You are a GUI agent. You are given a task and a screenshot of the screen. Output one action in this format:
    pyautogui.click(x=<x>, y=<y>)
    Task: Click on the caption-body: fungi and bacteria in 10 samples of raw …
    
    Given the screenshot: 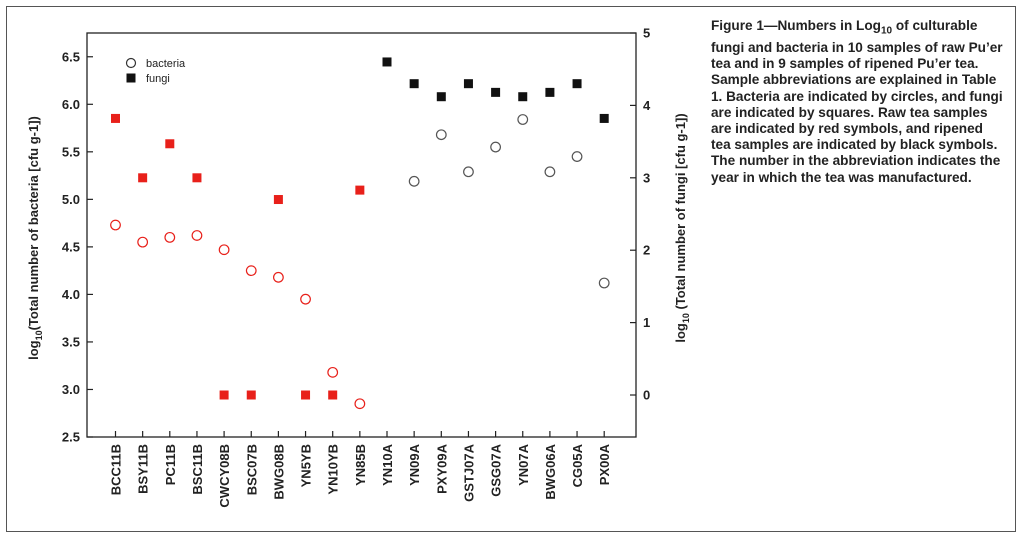 What is the action you would take?
    pyautogui.click(x=857, y=112)
    